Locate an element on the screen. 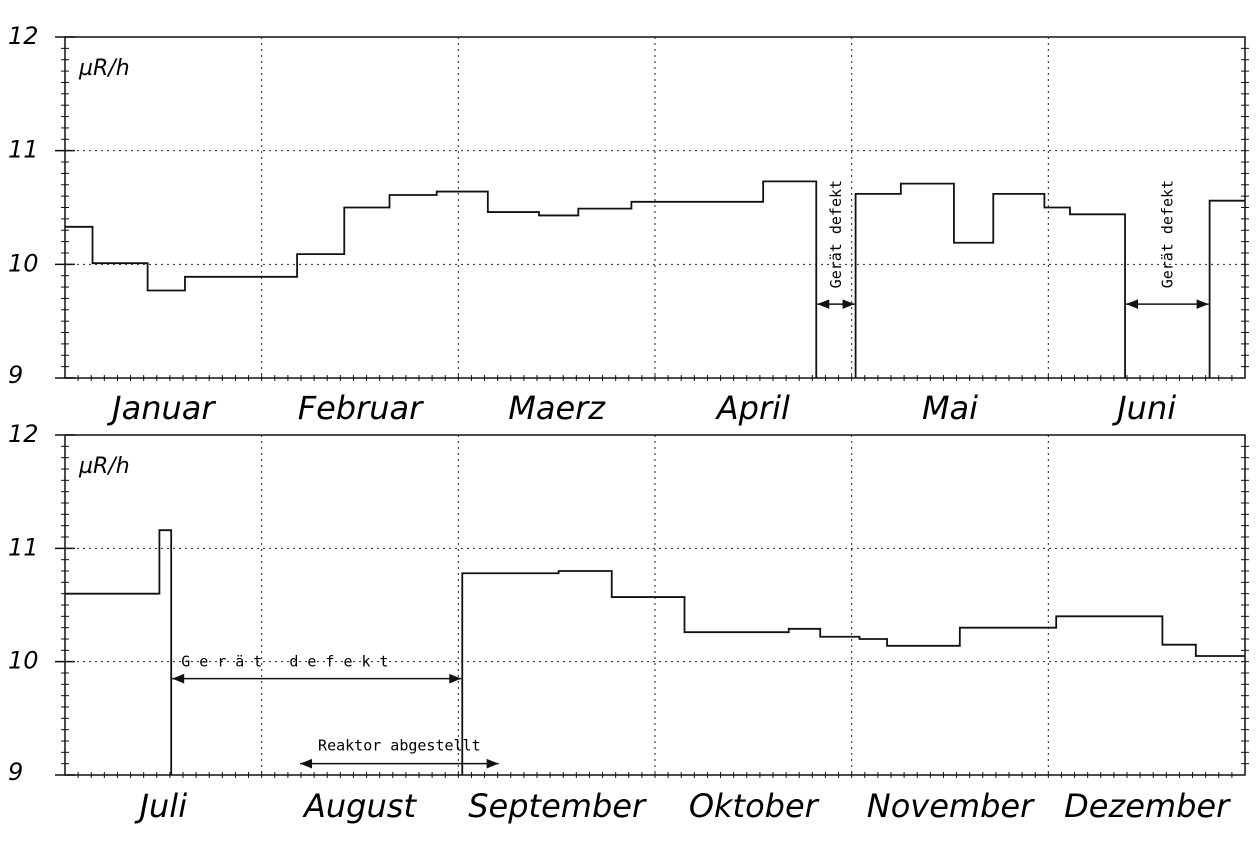  x-tick-label: Juni is located at coordinates (1143, 408).